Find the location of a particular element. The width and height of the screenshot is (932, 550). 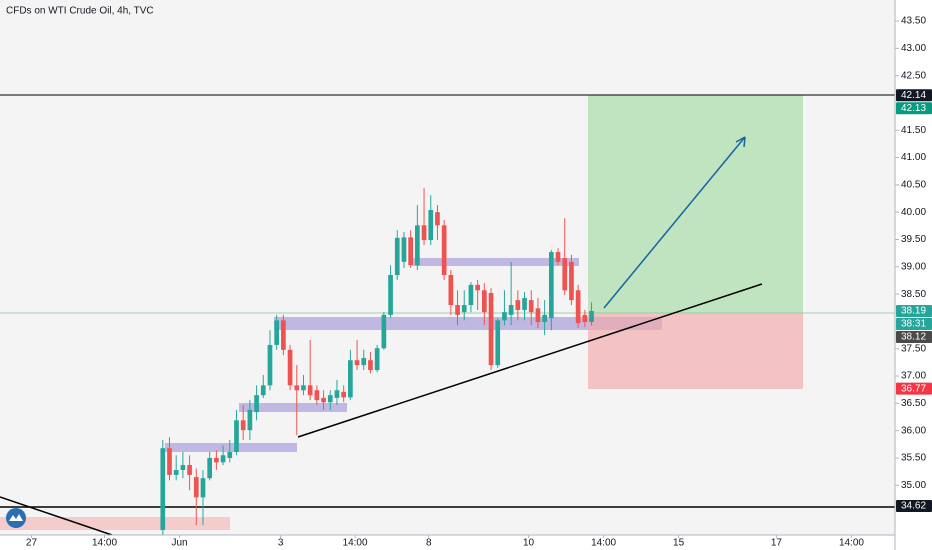

price-label: 38:31 is located at coordinates (913, 324).